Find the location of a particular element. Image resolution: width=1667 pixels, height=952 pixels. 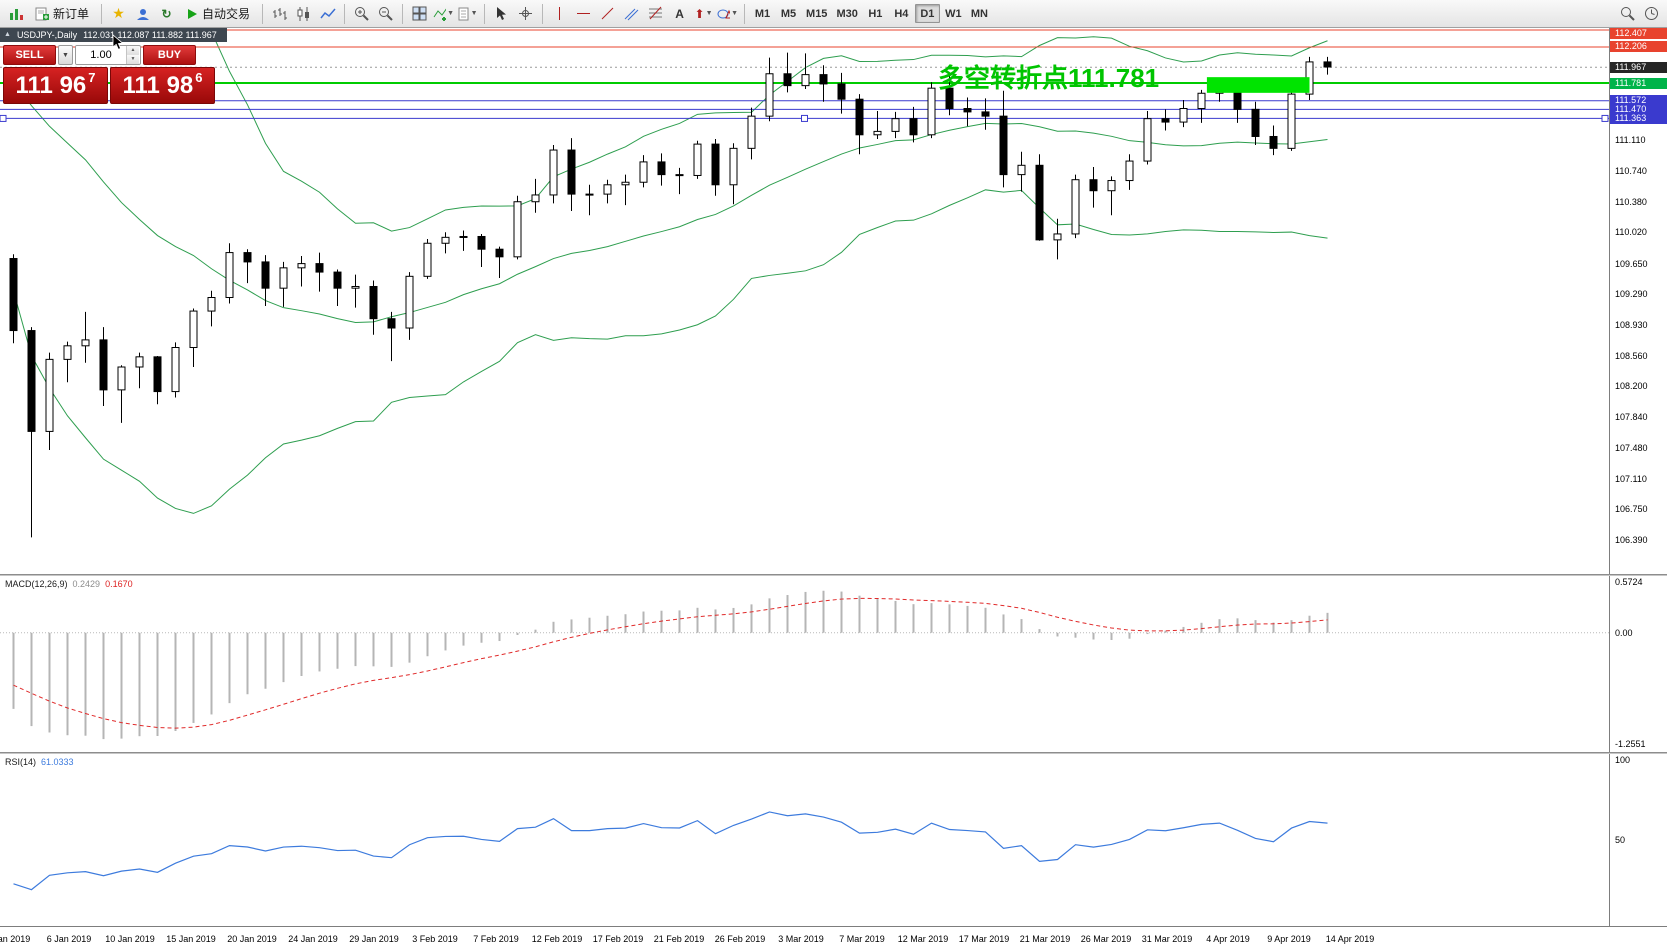

text-tool-icon: A is located at coordinates (679, 13).